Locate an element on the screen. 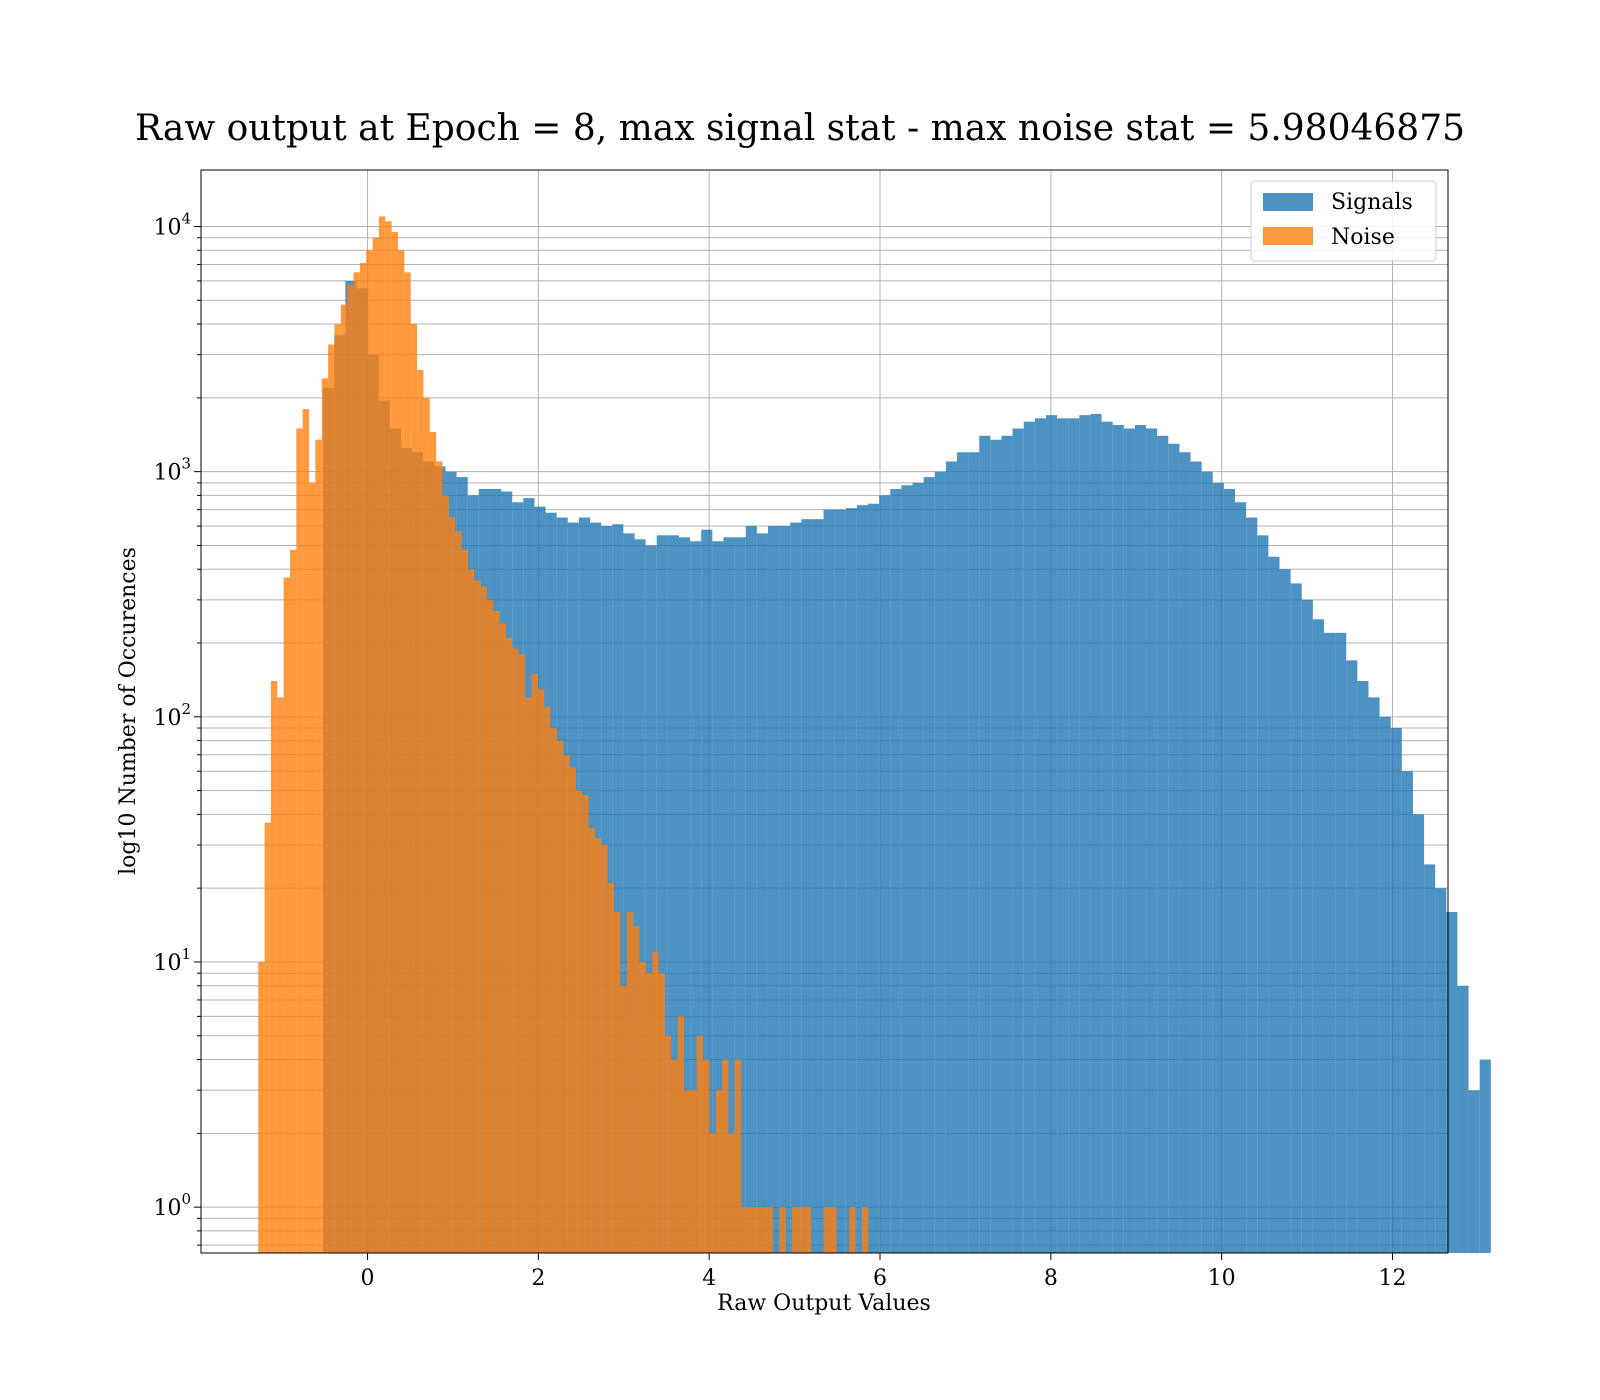 The image size is (1600, 1400). x-axis-label: Raw Output Values is located at coordinates (824, 1303).